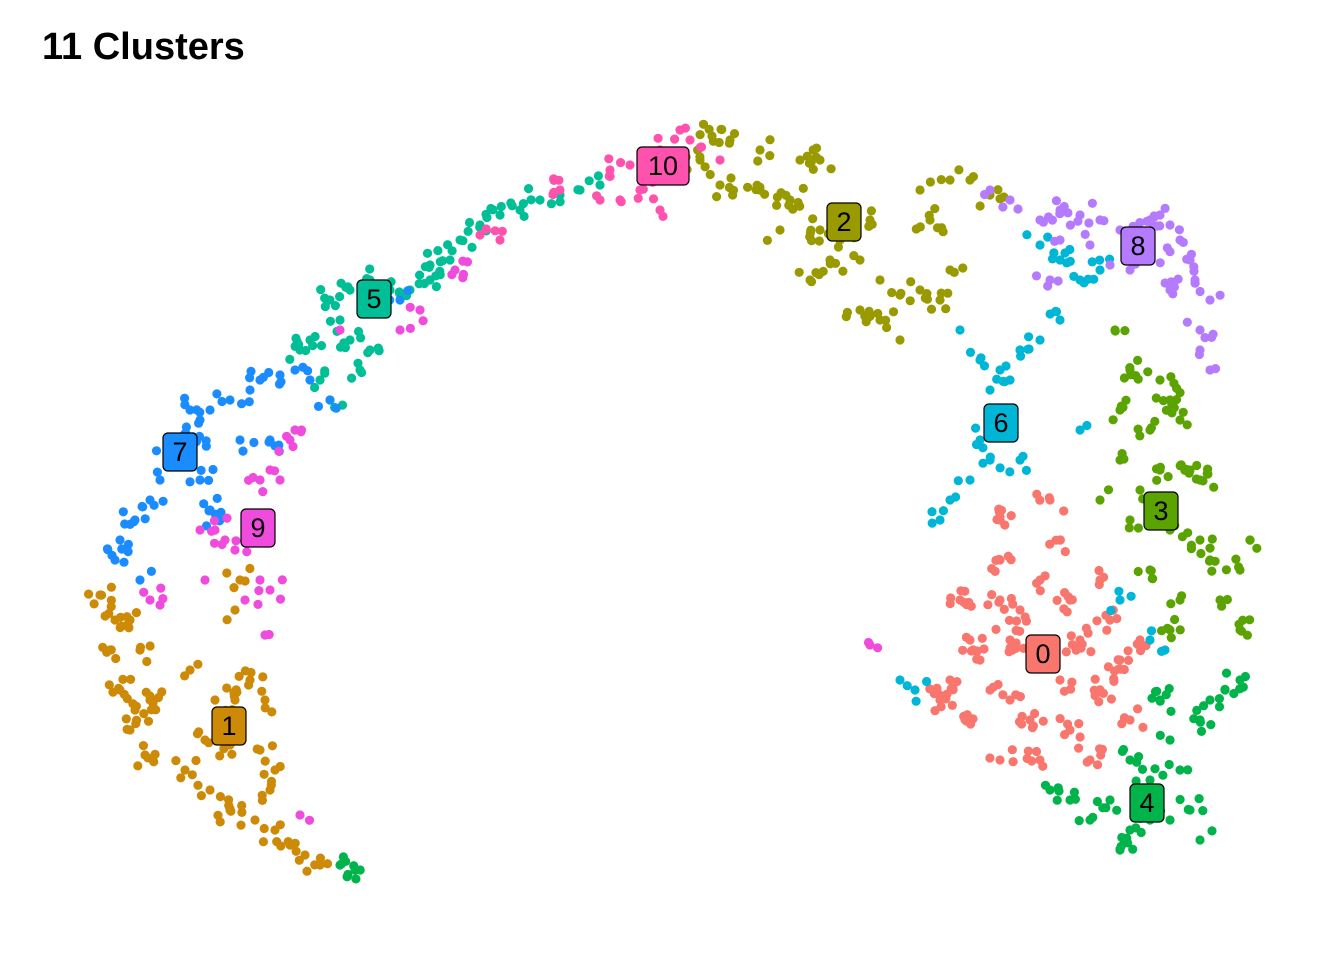  What do you see at coordinates (1032, 468) in the screenshot?
I see `cluster-6-points` at bounding box center [1032, 468].